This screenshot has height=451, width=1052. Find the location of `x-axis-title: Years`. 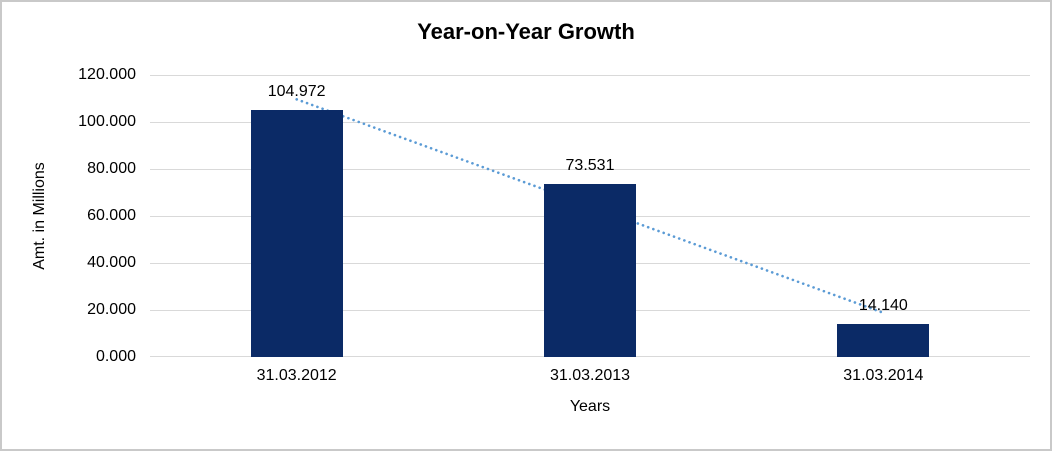

x-axis-title: Years is located at coordinates (590, 406).